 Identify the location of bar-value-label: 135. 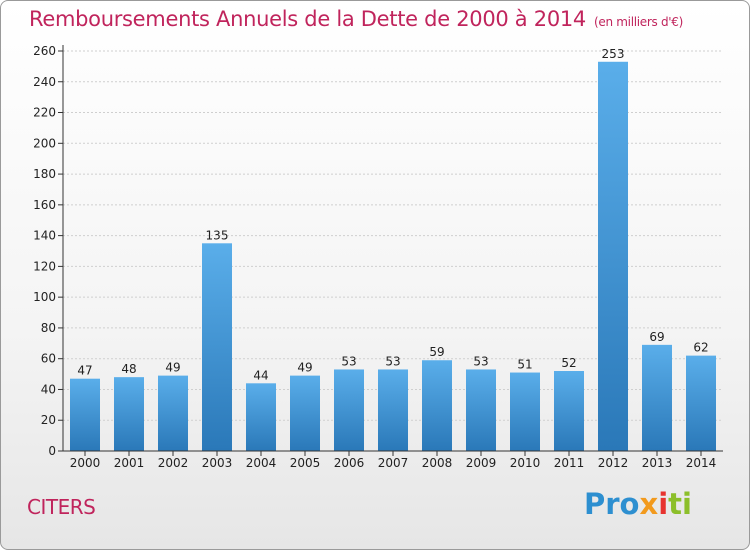
(217, 235).